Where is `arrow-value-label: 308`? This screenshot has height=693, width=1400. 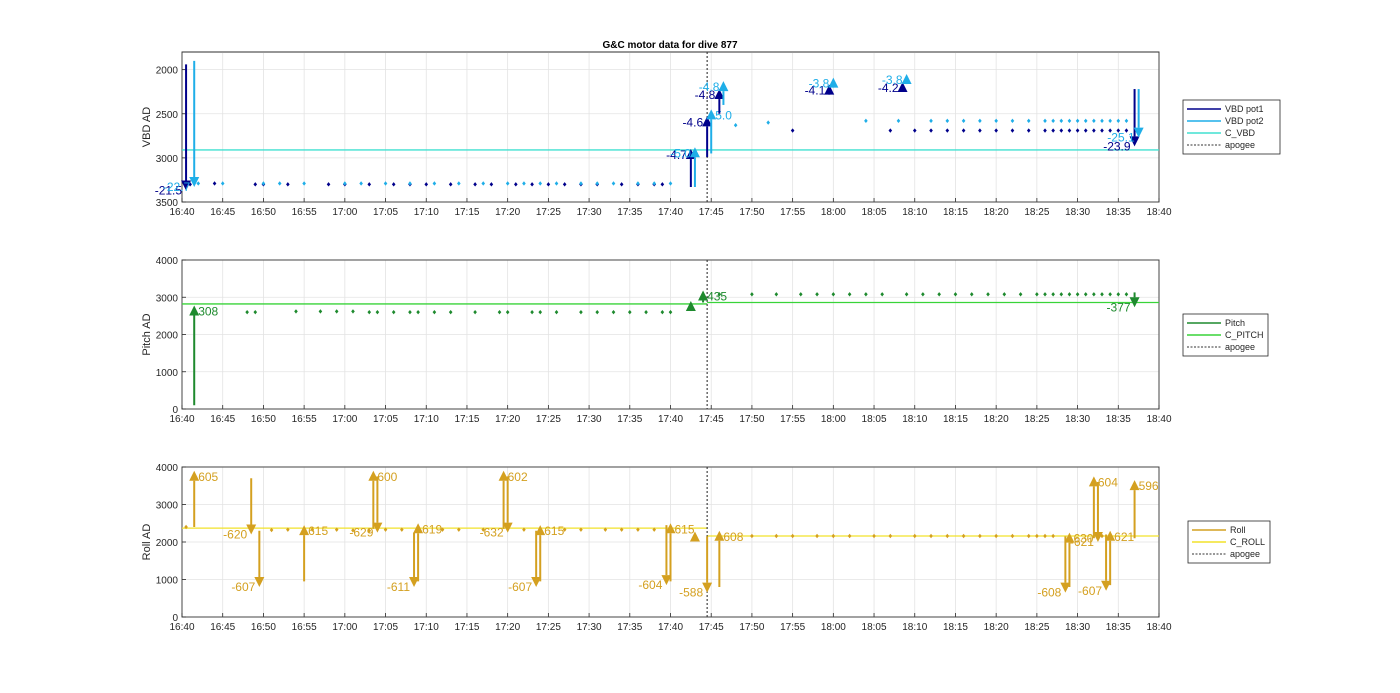 arrow-value-label: 308 is located at coordinates (208, 311).